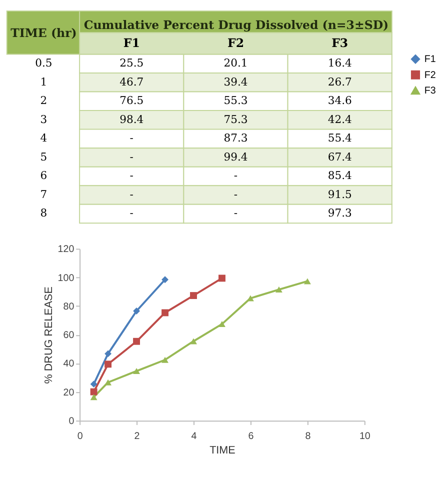 This screenshot has height=504, width=442. What do you see at coordinates (430, 60) in the screenshot?
I see `legend-label: F1` at bounding box center [430, 60].